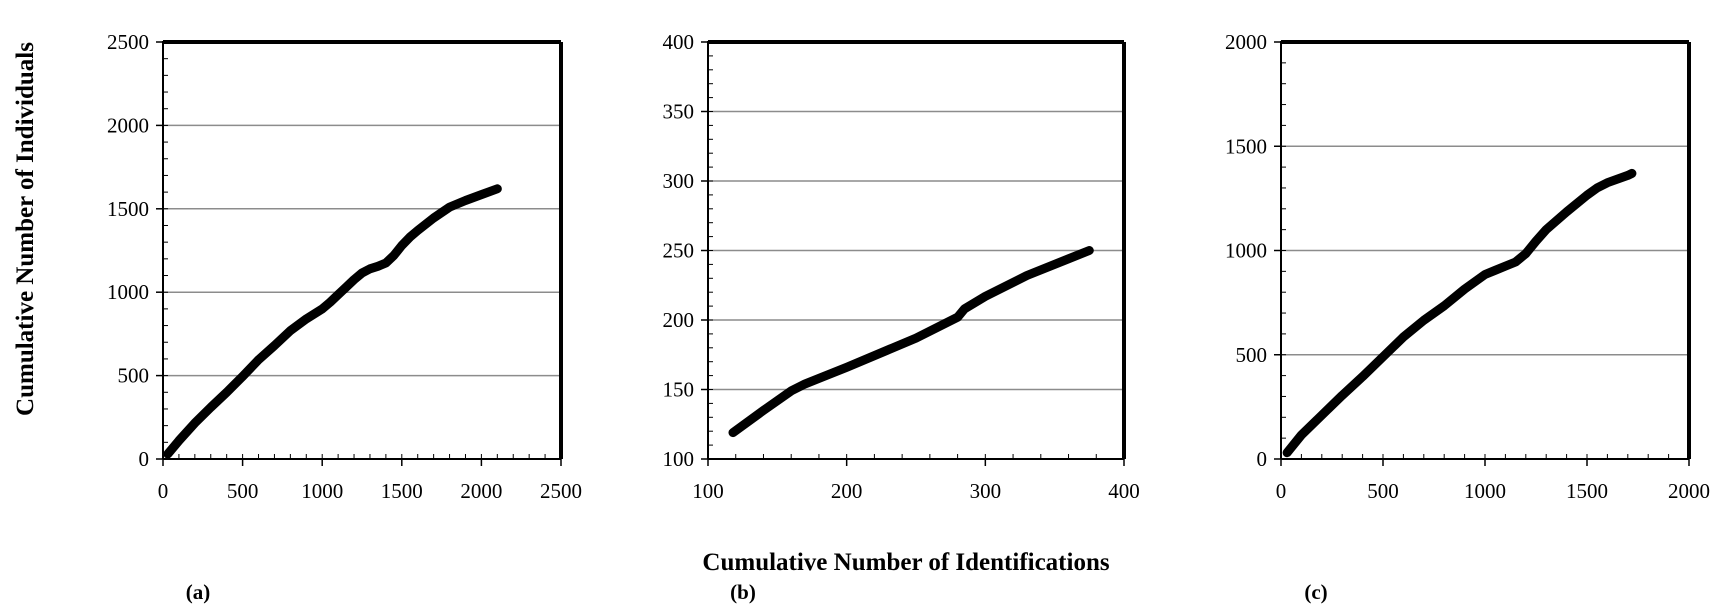 This screenshot has width=1728, height=609. What do you see at coordinates (144, 459) in the screenshot?
I see `y-tick-label-a-0: 0` at bounding box center [144, 459].